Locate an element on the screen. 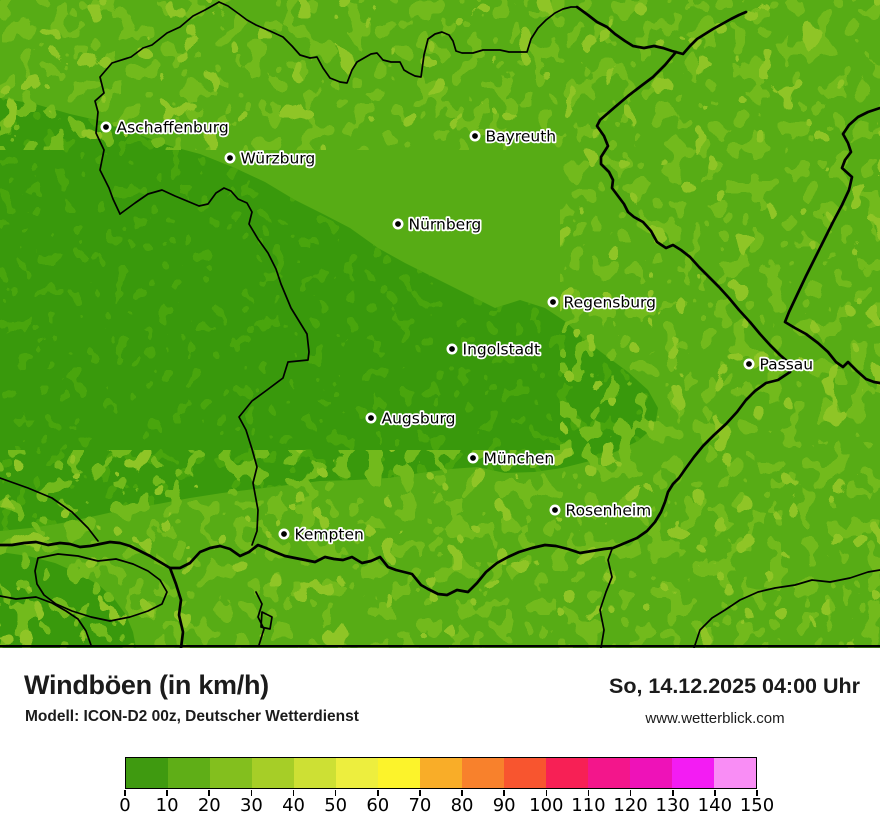 The height and width of the screenshot is (830, 880). city-label: Augsburg is located at coordinates (419, 419).